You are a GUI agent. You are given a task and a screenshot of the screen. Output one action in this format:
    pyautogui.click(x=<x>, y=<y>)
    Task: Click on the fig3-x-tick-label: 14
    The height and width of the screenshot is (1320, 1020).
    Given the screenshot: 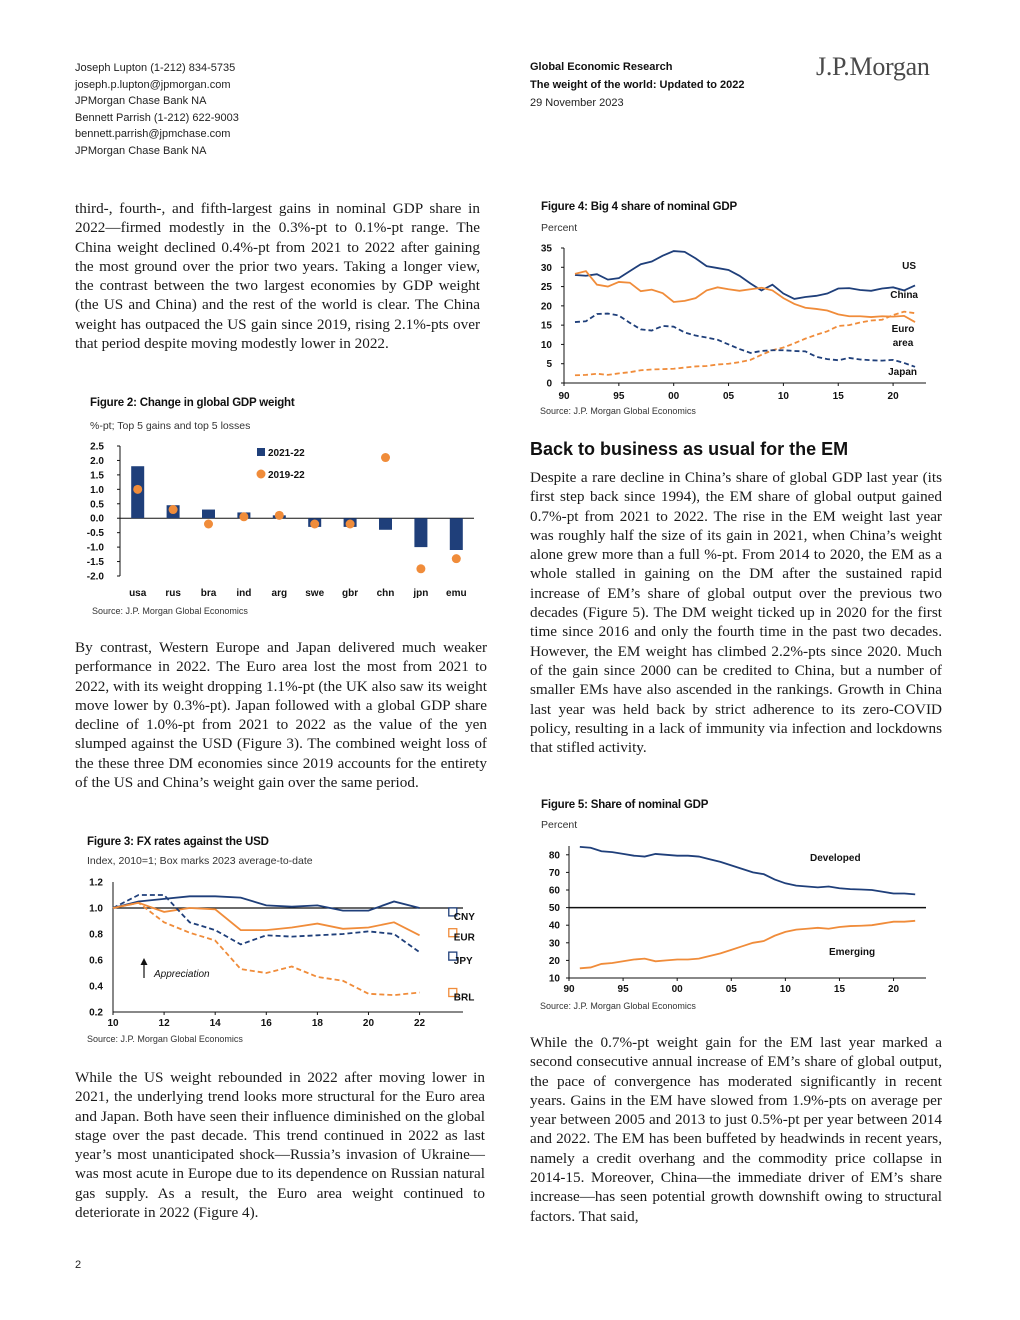 What is the action you would take?
    pyautogui.click(x=216, y=1023)
    